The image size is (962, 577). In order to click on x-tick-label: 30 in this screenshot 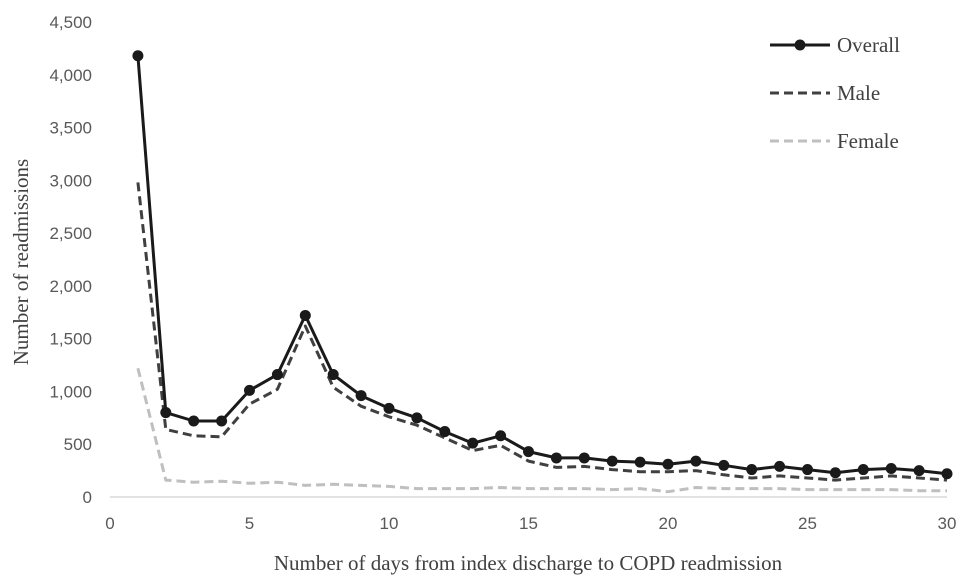, I will do `click(947, 523)`.